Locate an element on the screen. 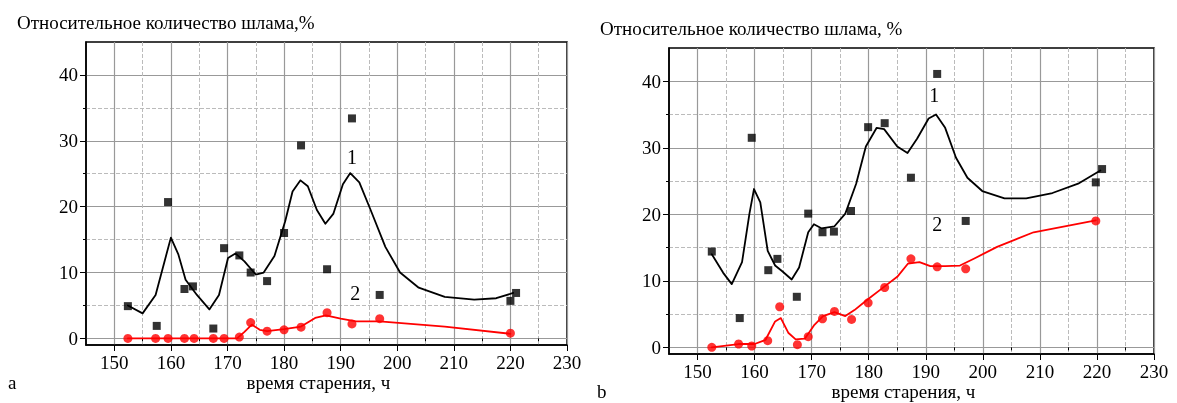  x-tick-label: 200 is located at coordinates (397, 362).